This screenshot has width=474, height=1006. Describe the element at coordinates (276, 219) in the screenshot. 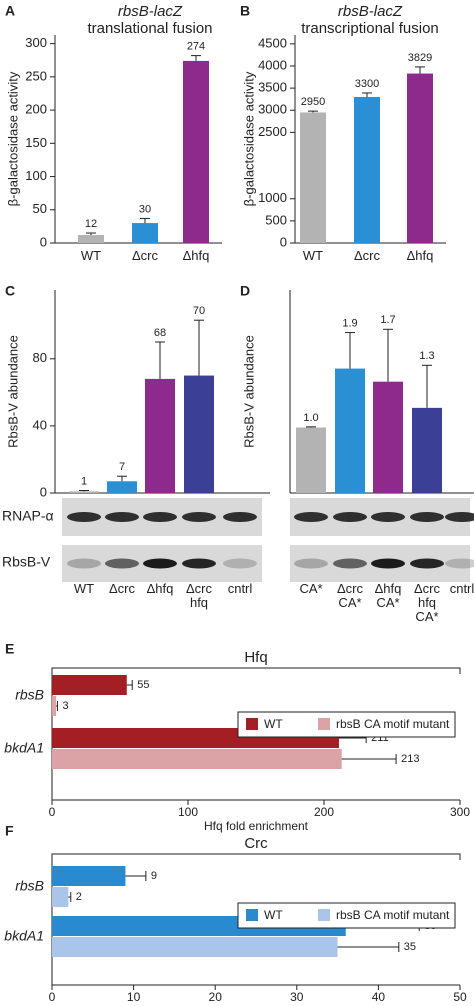

I see `y-tick-label: 500` at that location.